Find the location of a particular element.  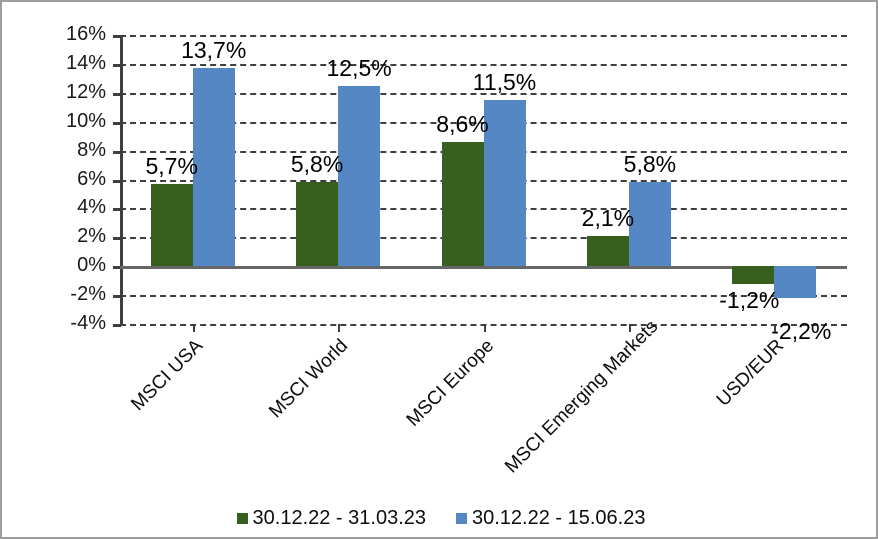

legend-item-label: 30.12.22 - 15.06.23 is located at coordinates (559, 518).